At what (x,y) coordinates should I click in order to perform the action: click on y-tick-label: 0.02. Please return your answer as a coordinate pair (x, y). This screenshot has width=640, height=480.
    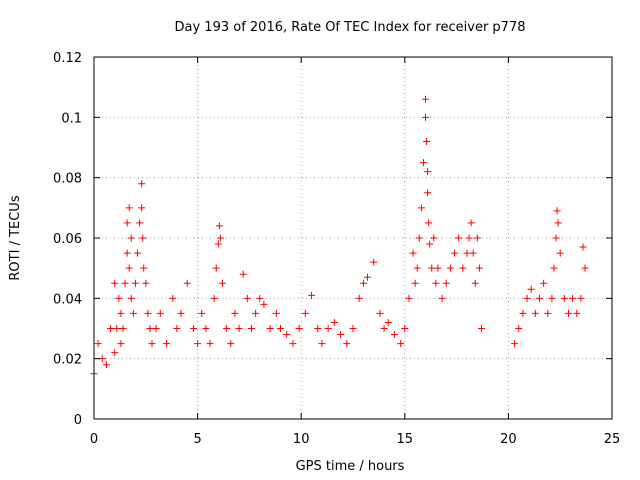
    Looking at the image, I should click on (67, 360).